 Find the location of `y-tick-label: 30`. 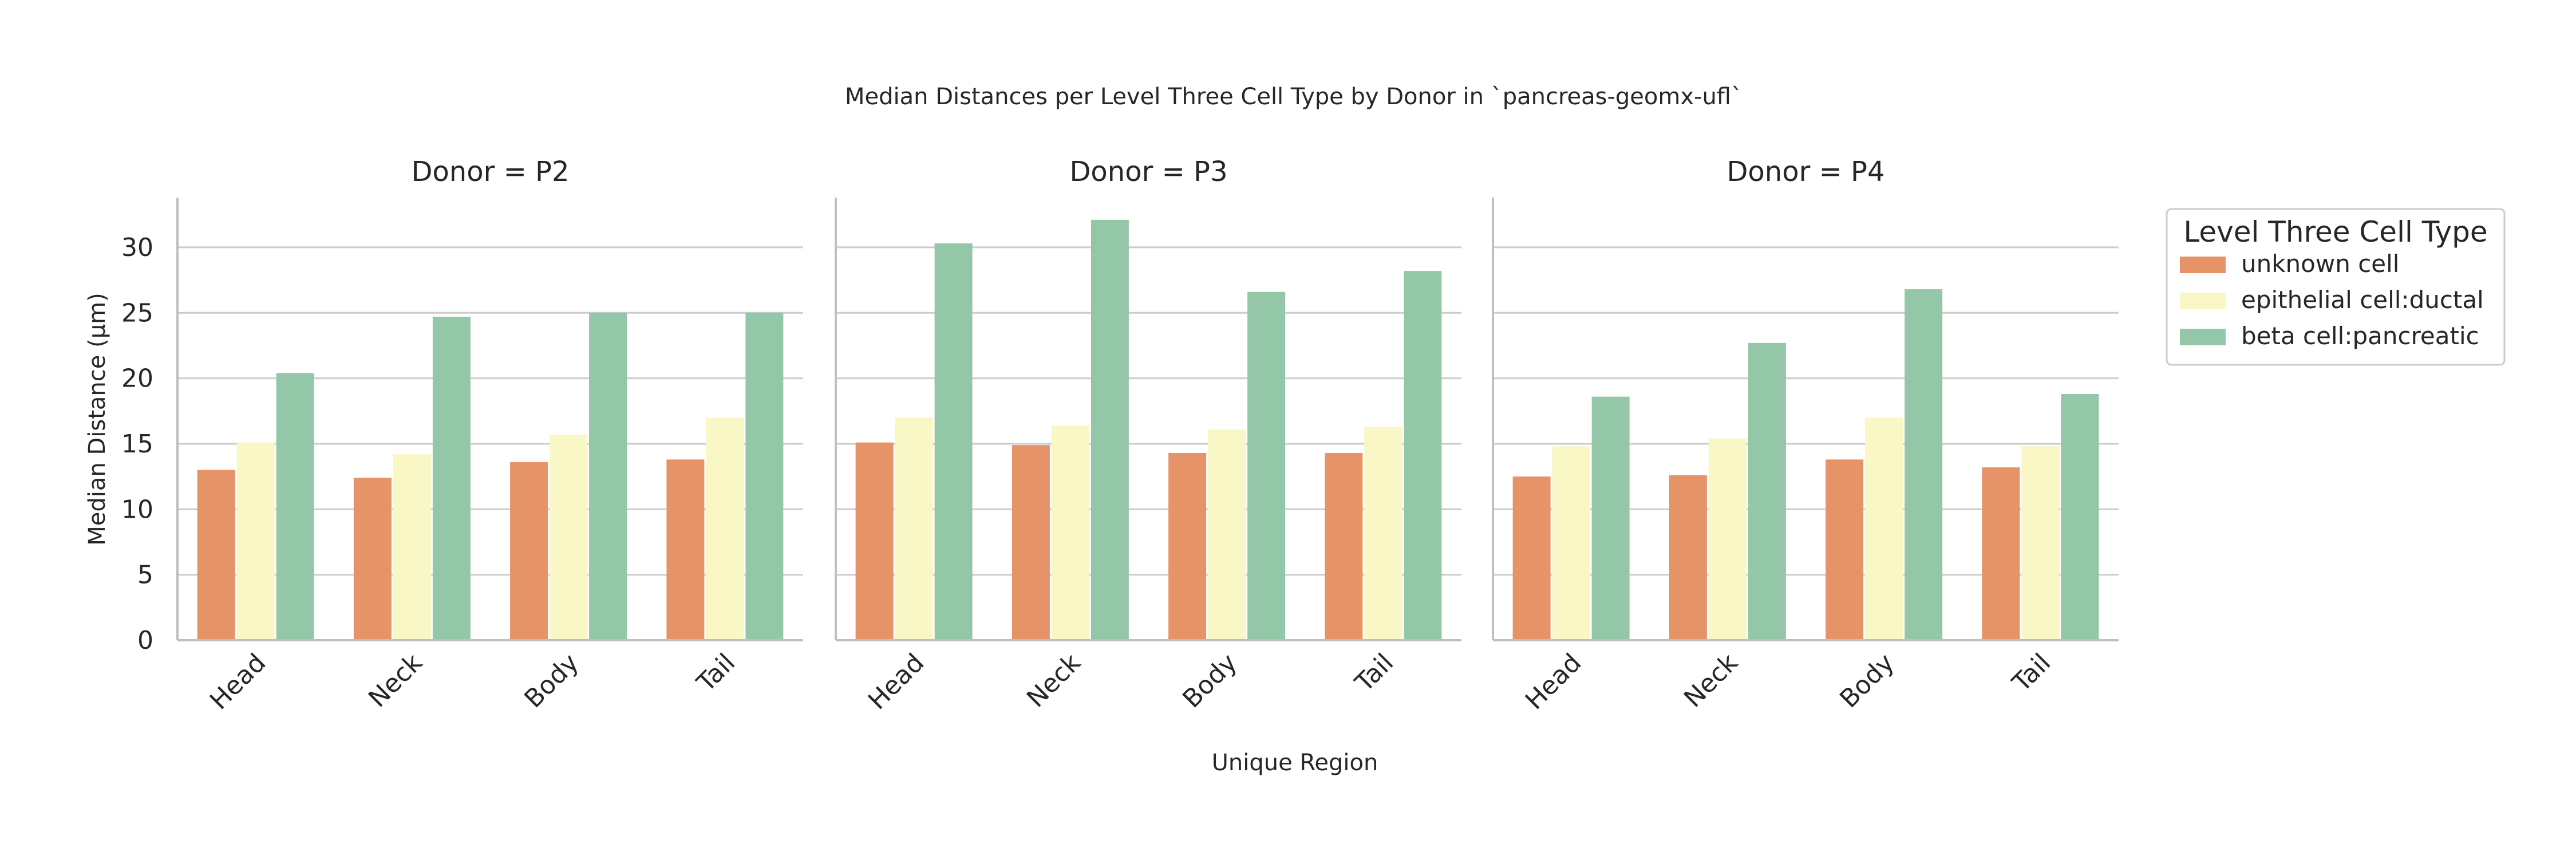

y-tick-label: 30 is located at coordinates (137, 247).